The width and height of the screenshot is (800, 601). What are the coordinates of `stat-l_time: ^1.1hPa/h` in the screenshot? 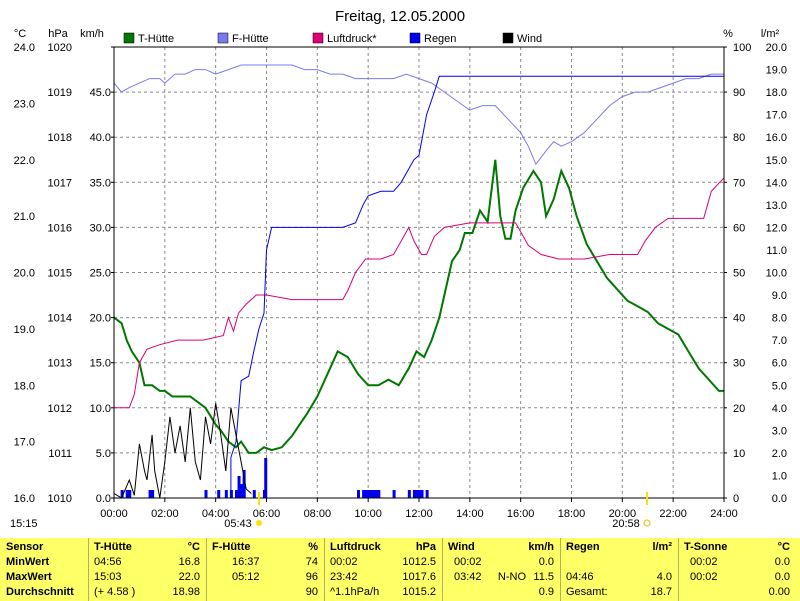 It's located at (355, 592).